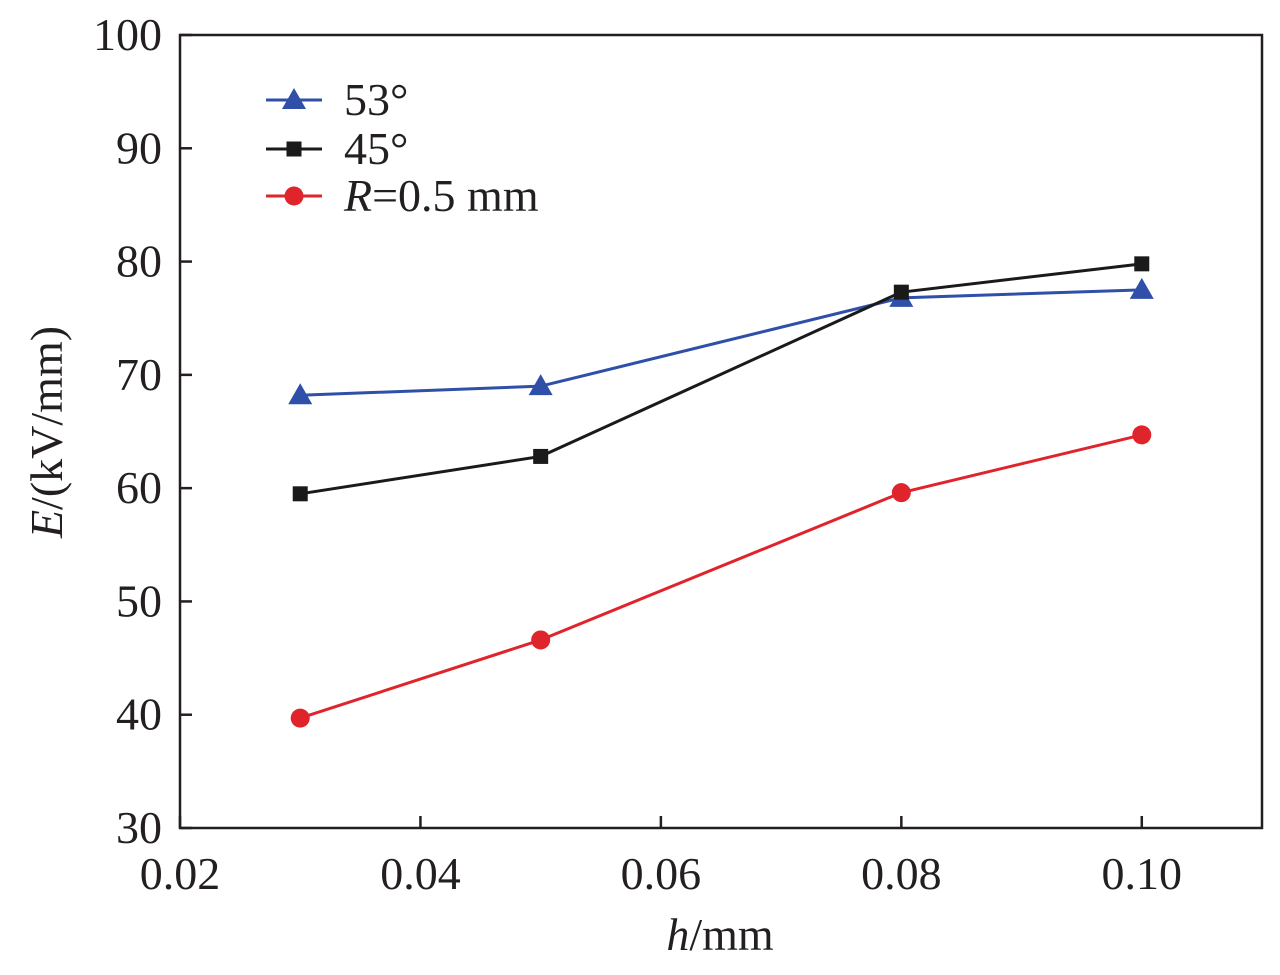 Image resolution: width=1280 pixels, height=975 pixels. I want to click on y-tick-label: 70, so click(139, 374).